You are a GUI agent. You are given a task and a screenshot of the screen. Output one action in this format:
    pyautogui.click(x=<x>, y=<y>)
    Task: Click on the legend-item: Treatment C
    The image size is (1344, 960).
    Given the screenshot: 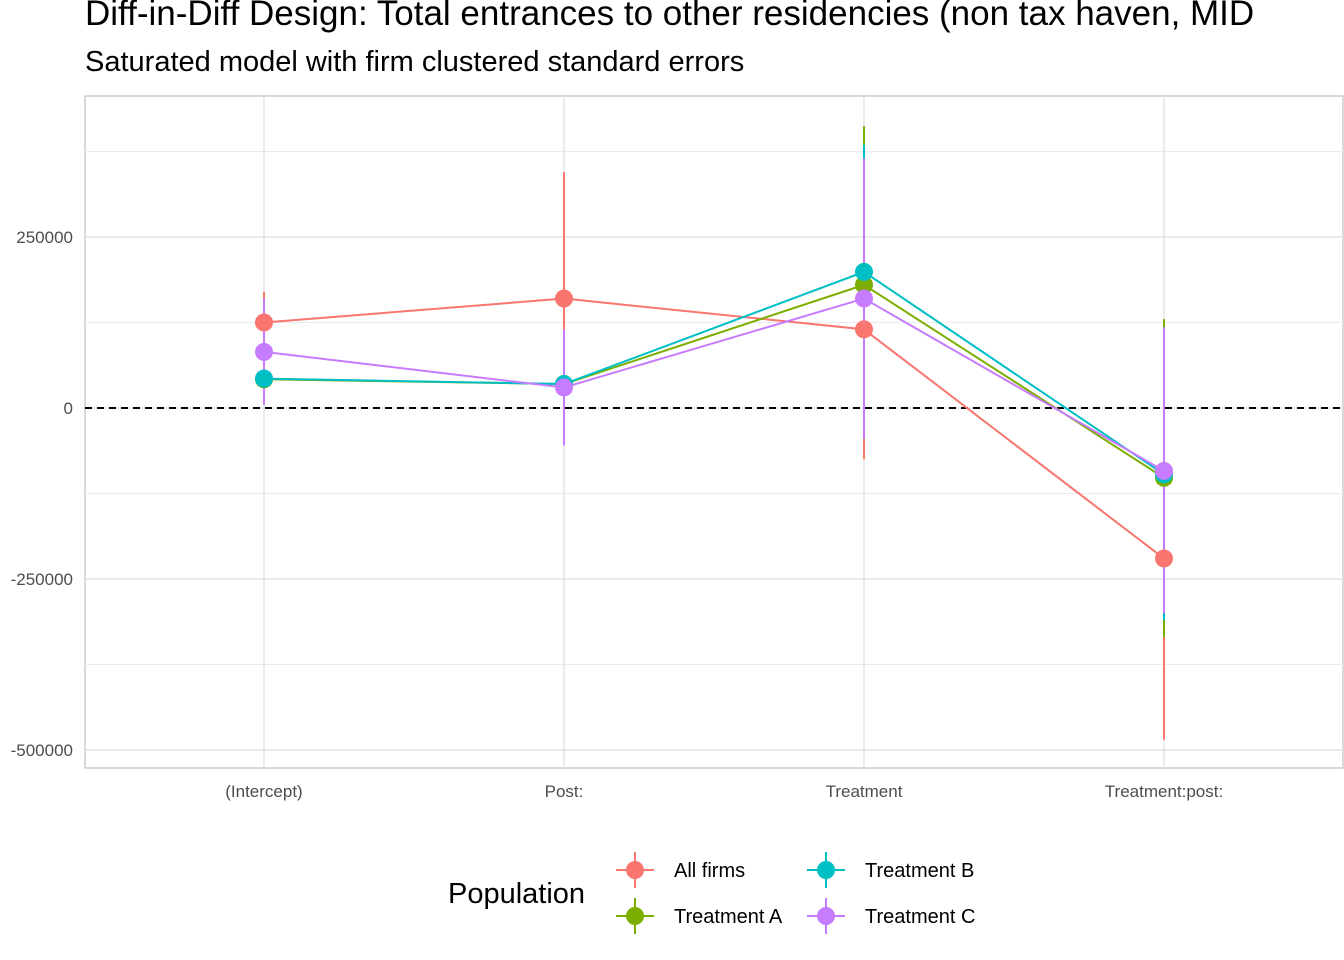 What is the action you would take?
    pyautogui.click(x=891, y=916)
    